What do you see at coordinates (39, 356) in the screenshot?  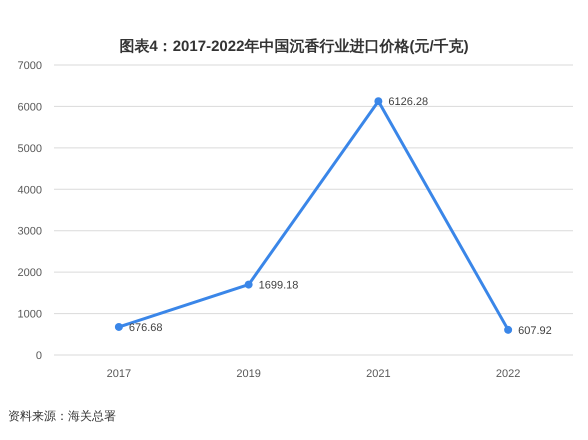 I see `y-tick-label: 0` at bounding box center [39, 356].